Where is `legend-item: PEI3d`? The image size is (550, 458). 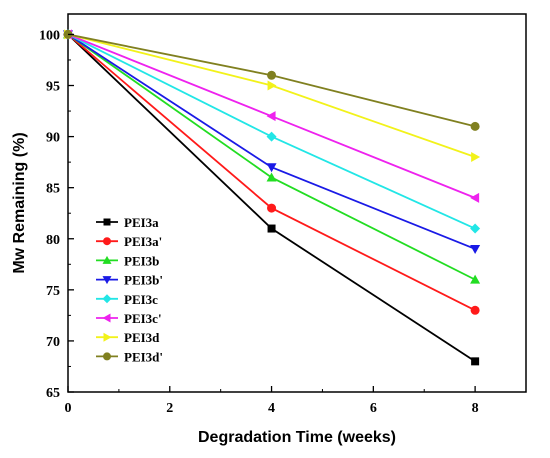
legend-item: PEI3d is located at coordinates (128, 337).